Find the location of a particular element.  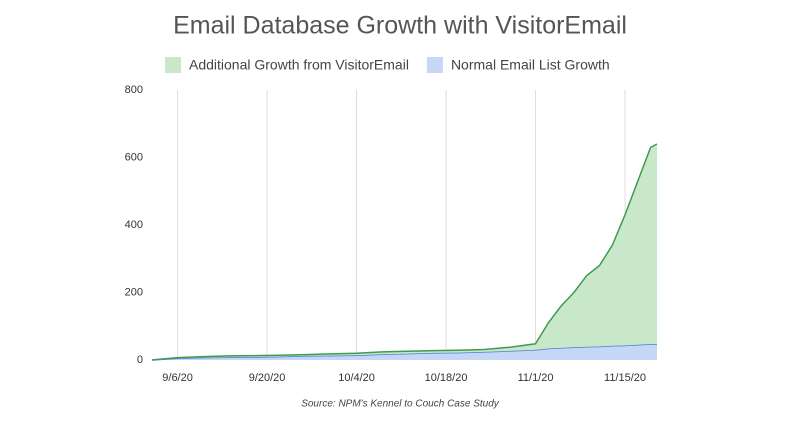

x-tick-label: 9/6/20 is located at coordinates (177, 378).